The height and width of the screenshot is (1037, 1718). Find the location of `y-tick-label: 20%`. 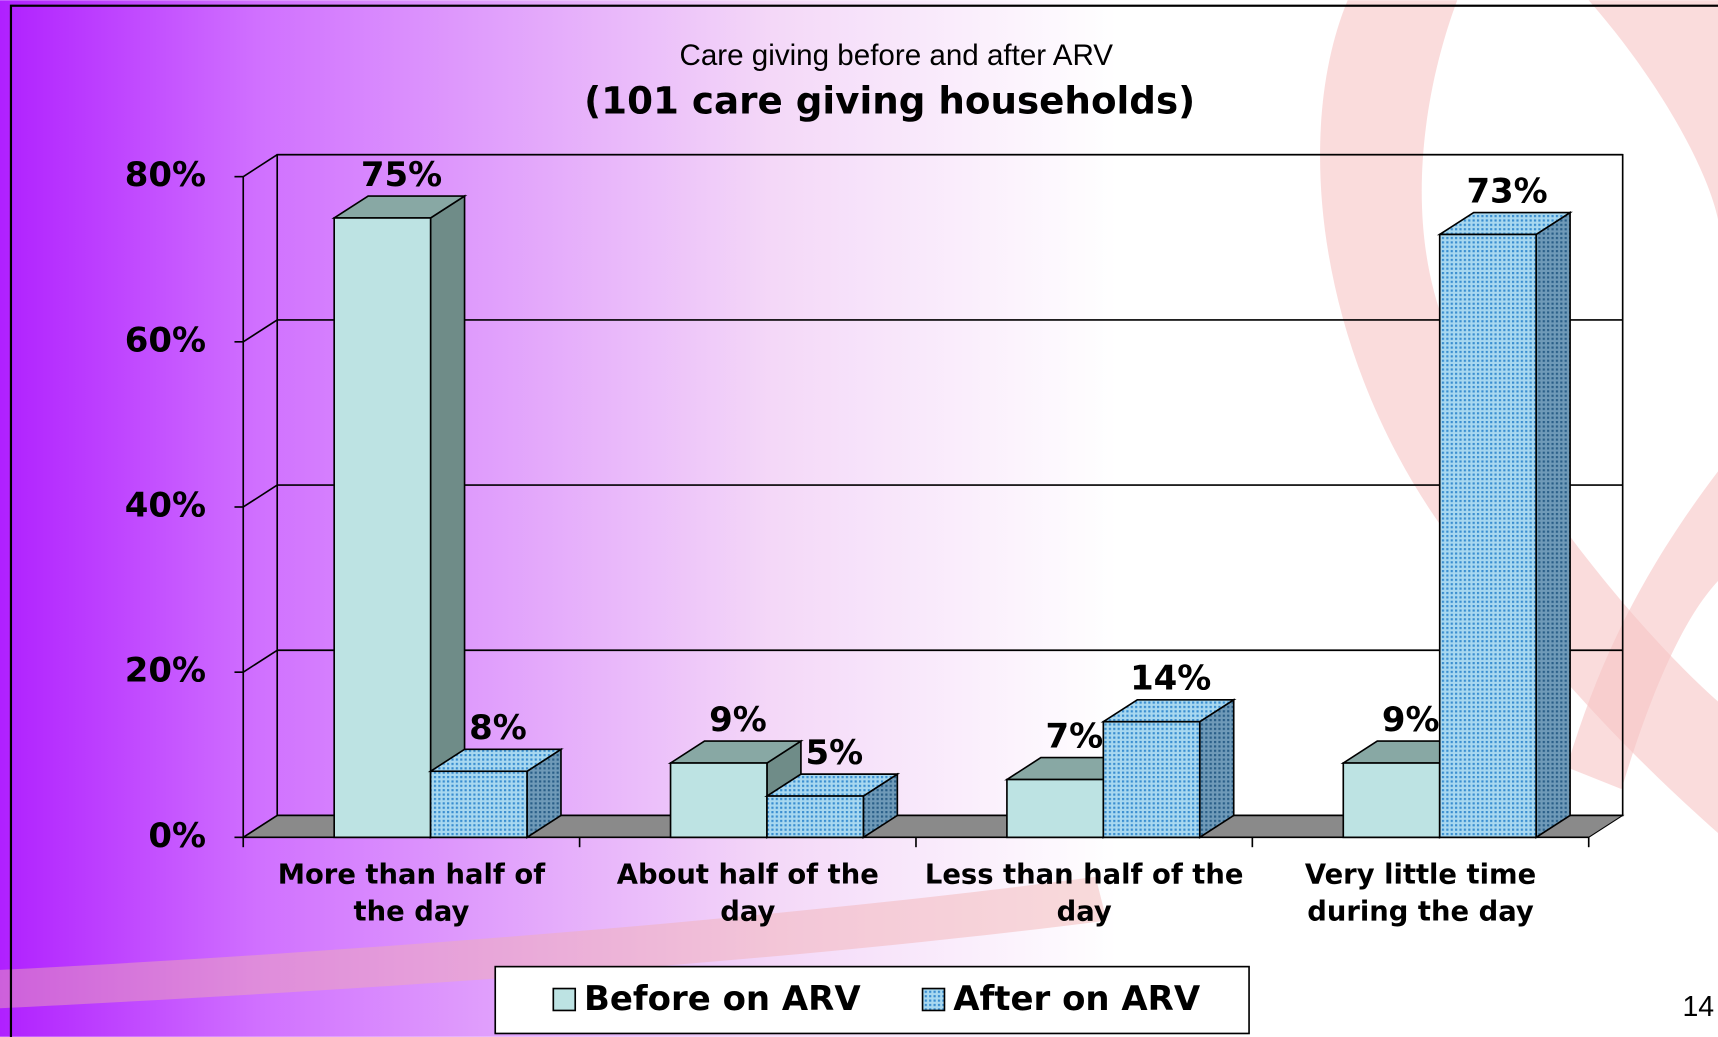

y-tick-label: 20% is located at coordinates (165, 671).